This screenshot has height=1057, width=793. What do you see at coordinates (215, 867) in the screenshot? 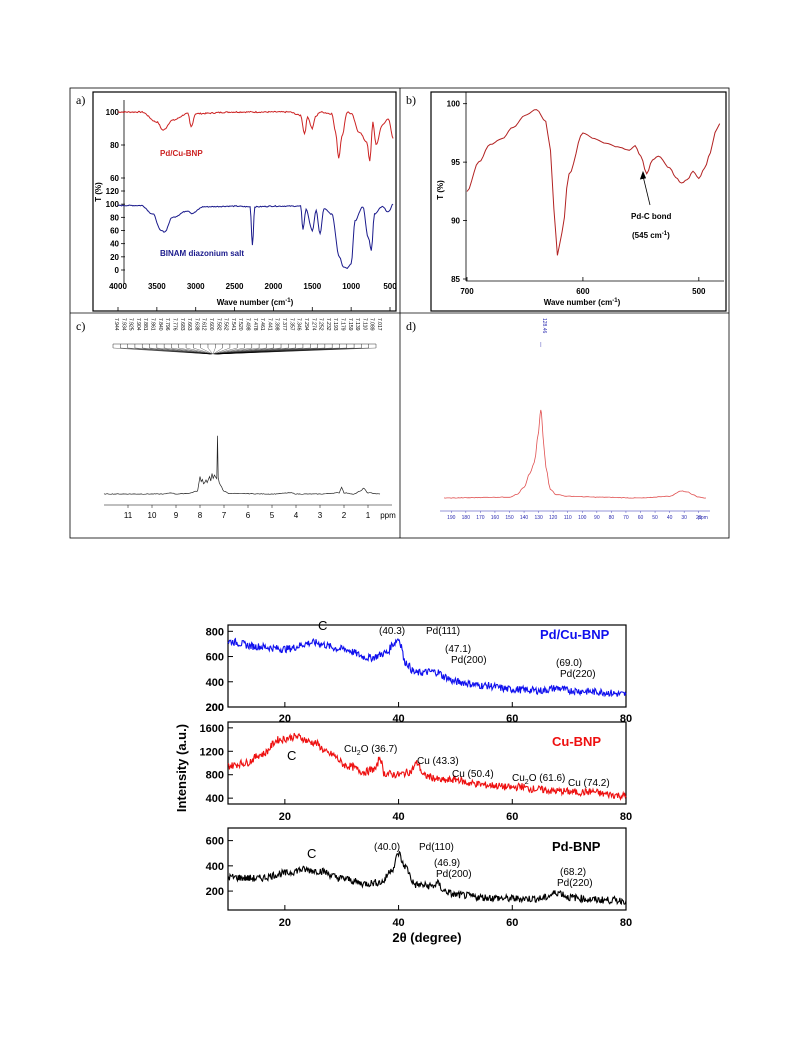
I see `xrd-y-tick-label: 400` at bounding box center [215, 867].